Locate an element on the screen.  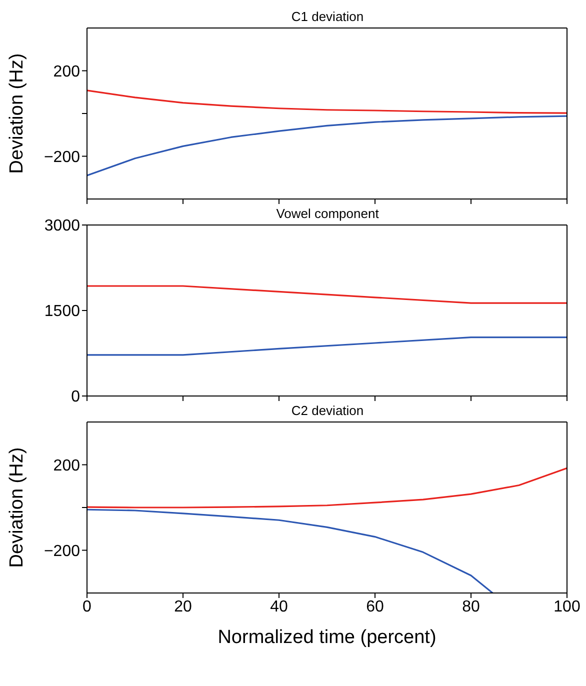
x-tick-label: 80 is located at coordinates (471, 607).